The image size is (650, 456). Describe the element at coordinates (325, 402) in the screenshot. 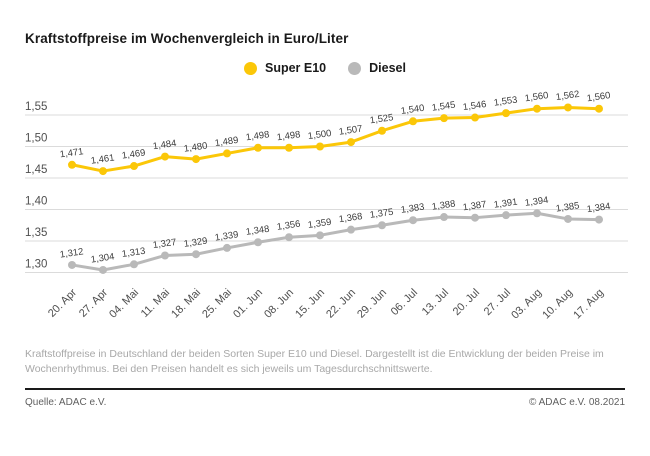

I see `footer: Quelle: ADAC e.V. © ADAC e.V. 08.2021` at that location.